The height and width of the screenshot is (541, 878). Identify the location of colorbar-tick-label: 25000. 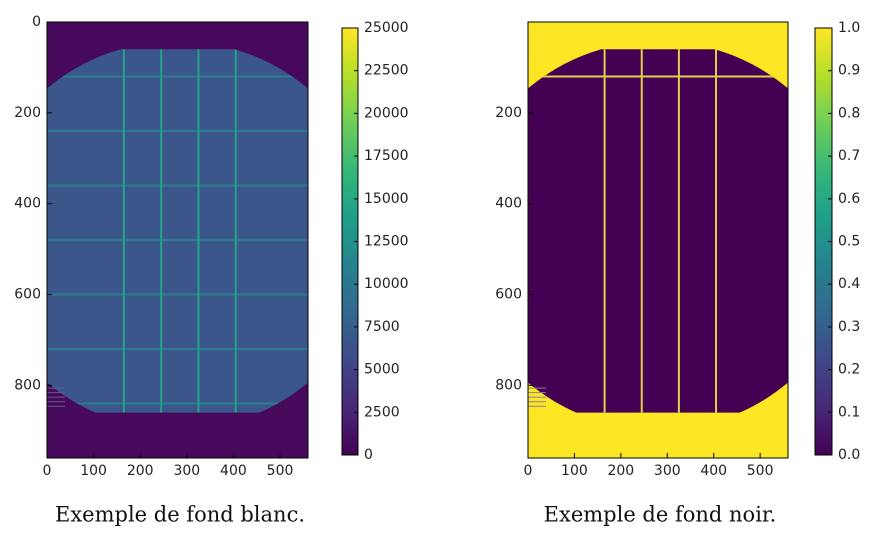
(386, 28).